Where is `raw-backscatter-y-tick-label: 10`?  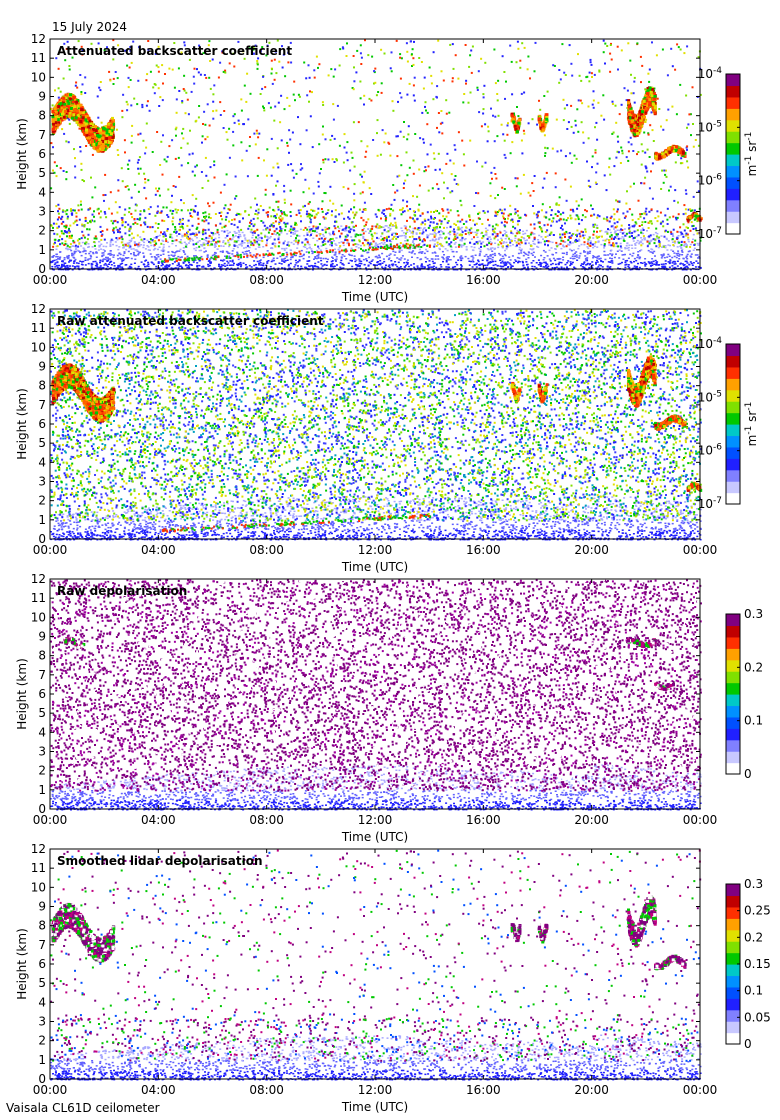 raw-backscatter-y-tick-label: 10 is located at coordinates (38, 347).